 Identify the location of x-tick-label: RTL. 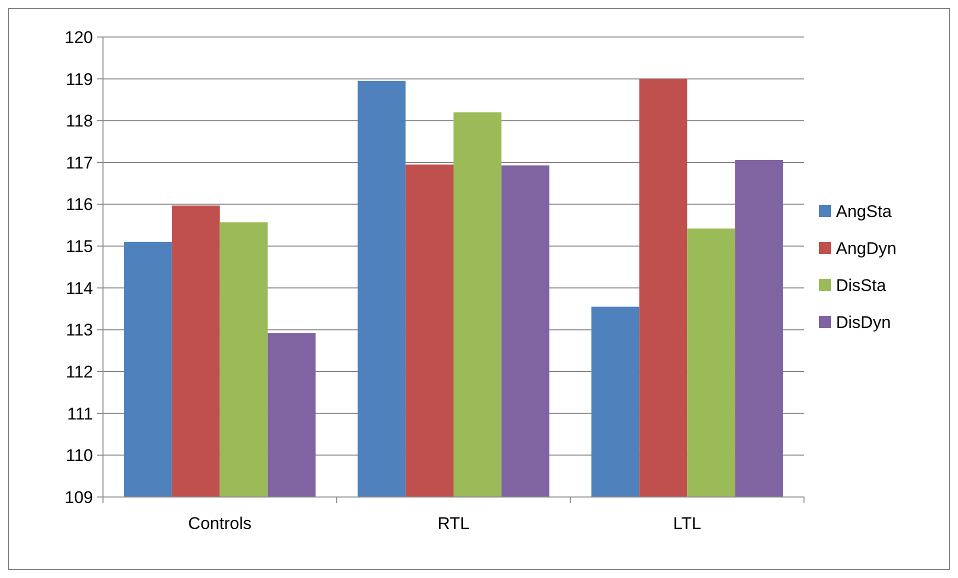
(454, 523).